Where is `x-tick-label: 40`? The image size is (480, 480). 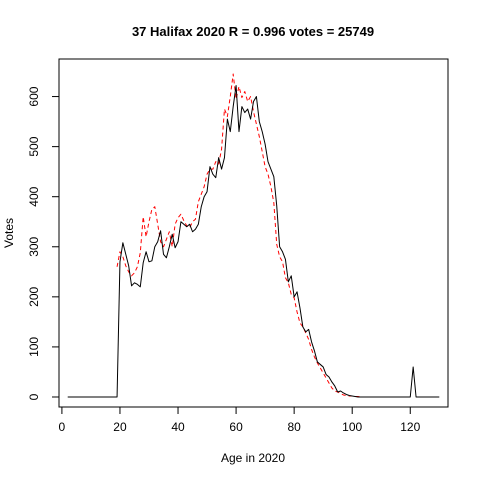
x-tick-label: 40 is located at coordinates (178, 427).